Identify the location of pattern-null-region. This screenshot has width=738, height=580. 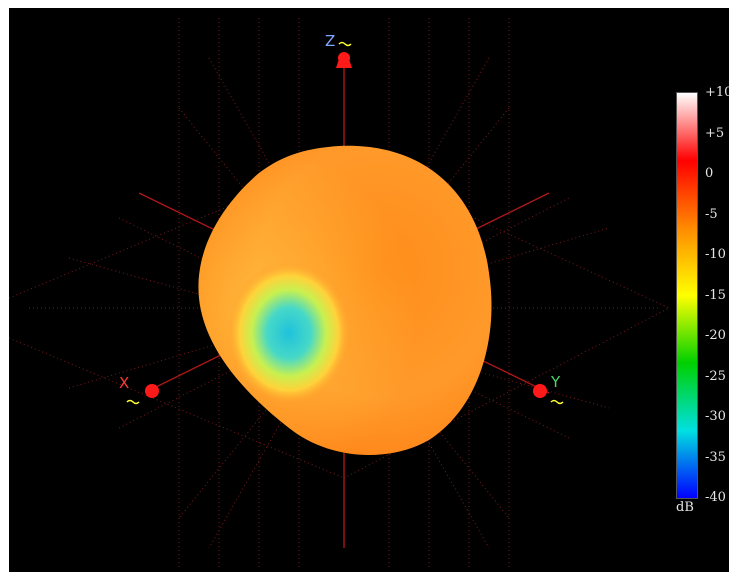
(289, 333).